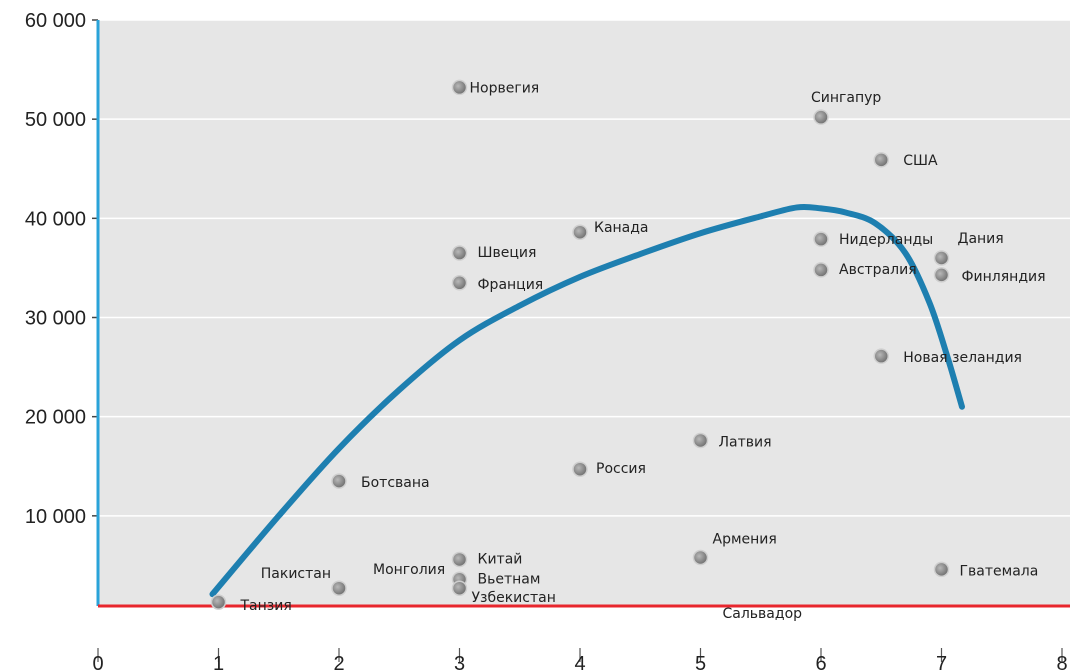 The image size is (1070, 671). What do you see at coordinates (55, 319) in the screenshot?
I see `y-tick-label: 30 000` at bounding box center [55, 319].